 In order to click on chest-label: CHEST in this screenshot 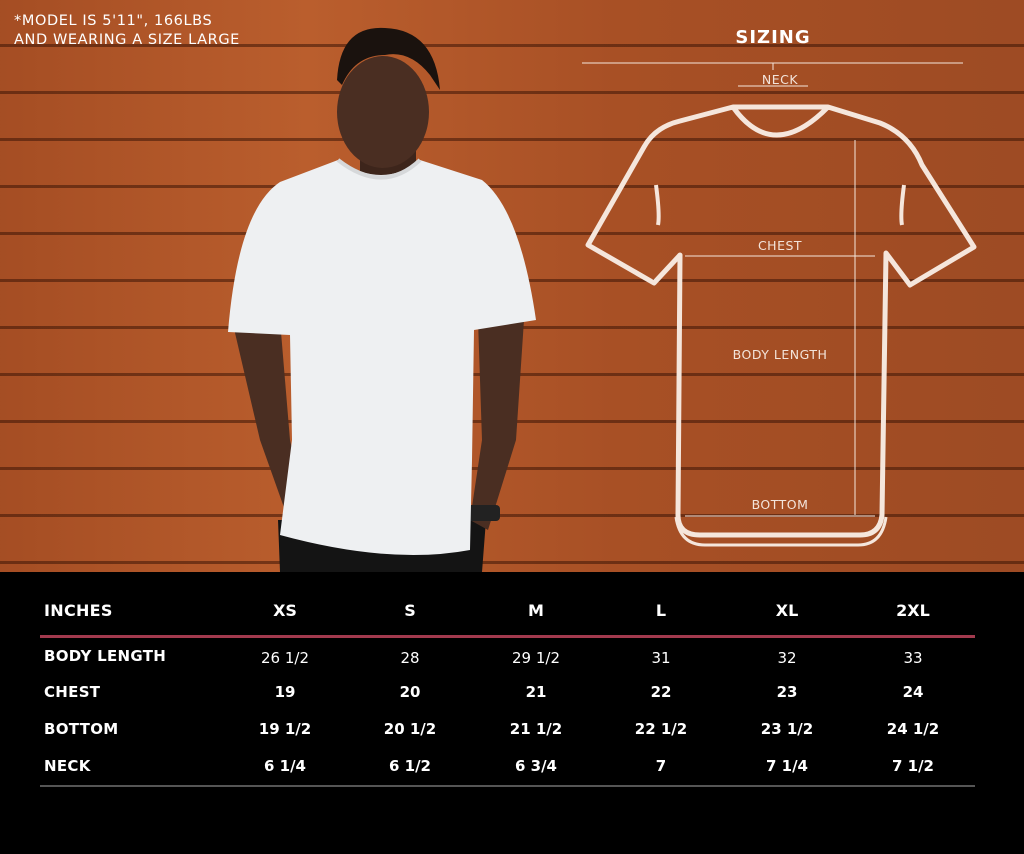, I will do `click(780, 245)`.